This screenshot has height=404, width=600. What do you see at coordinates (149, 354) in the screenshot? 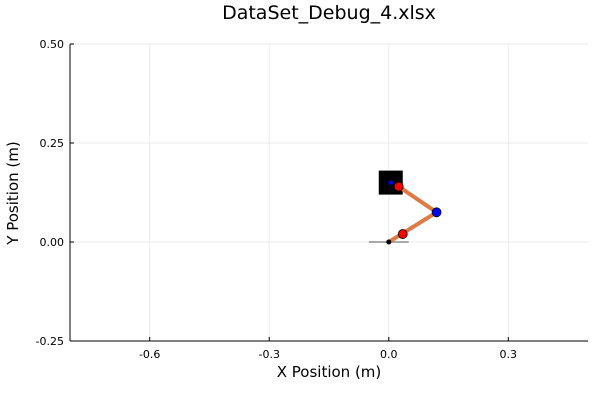
I see `x-tick-label: -0.6` at bounding box center [149, 354].